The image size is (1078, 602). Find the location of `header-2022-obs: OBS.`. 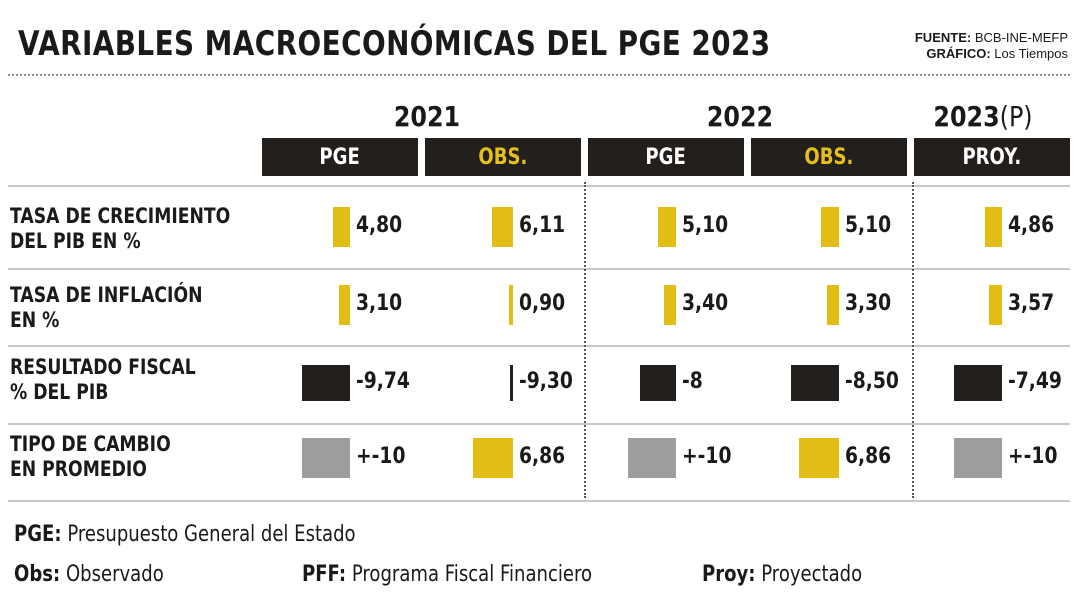

header-2022-obs: OBS. is located at coordinates (829, 157).